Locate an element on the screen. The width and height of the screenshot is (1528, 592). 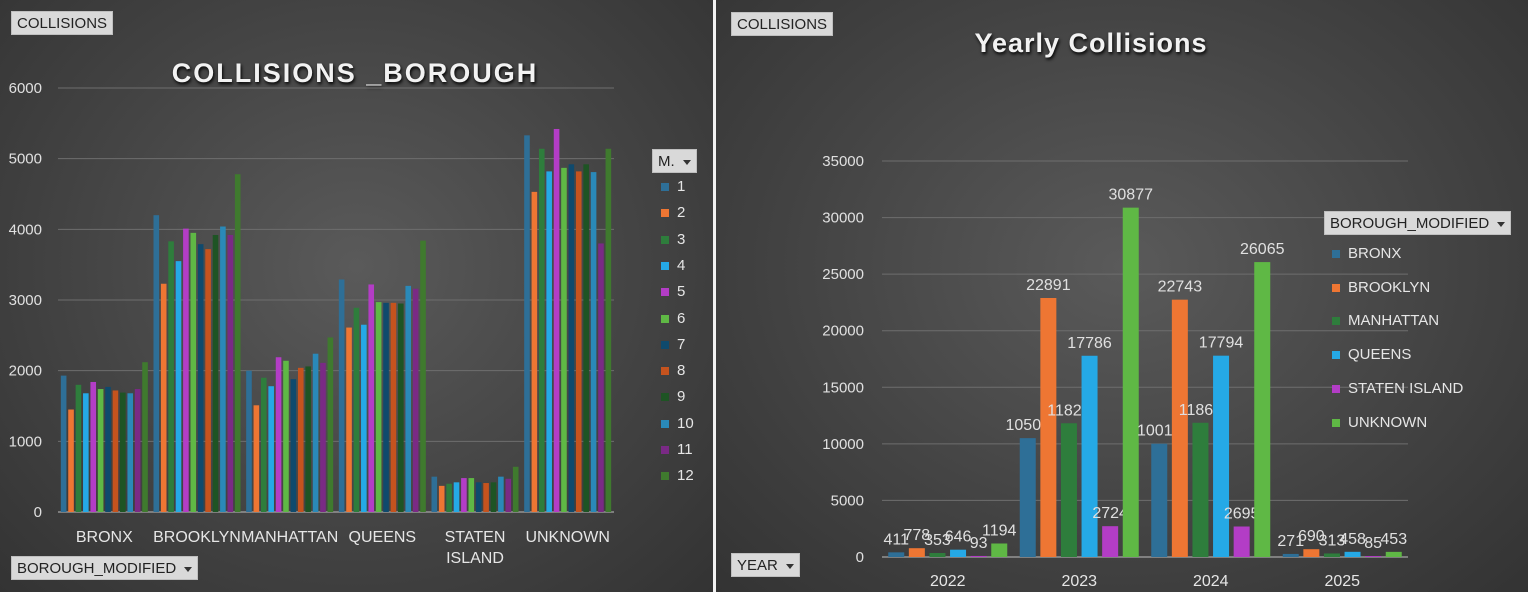
year-field-button: YEAR is located at coordinates (765, 565).